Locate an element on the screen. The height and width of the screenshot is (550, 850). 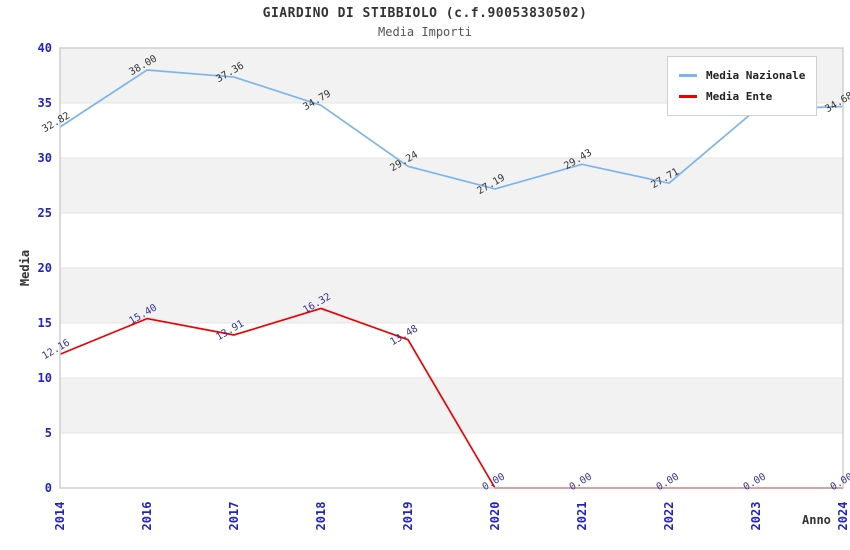
line-swatch-blue-icon is located at coordinates (688, 75).